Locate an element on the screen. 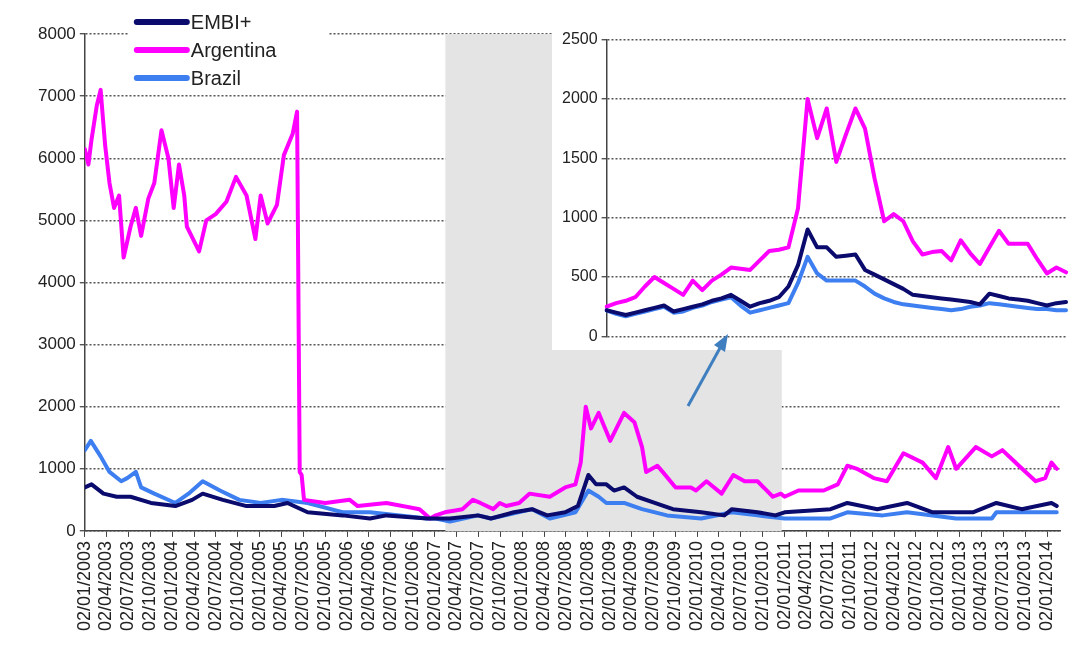 Image resolution: width=1073 pixels, height=653 pixels. x-tick-label: 02/07/2012 is located at coordinates (914, 586).